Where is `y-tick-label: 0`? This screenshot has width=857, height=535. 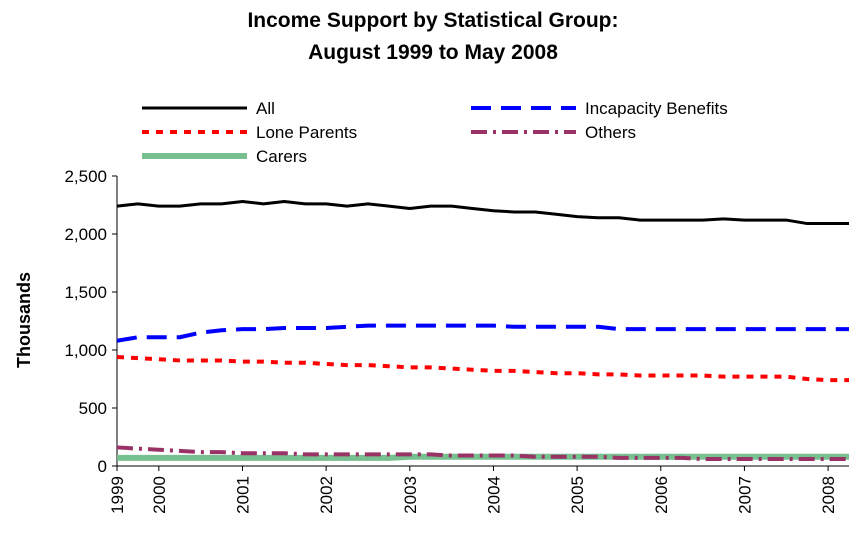
y-tick-label: 0 is located at coordinates (102, 466).